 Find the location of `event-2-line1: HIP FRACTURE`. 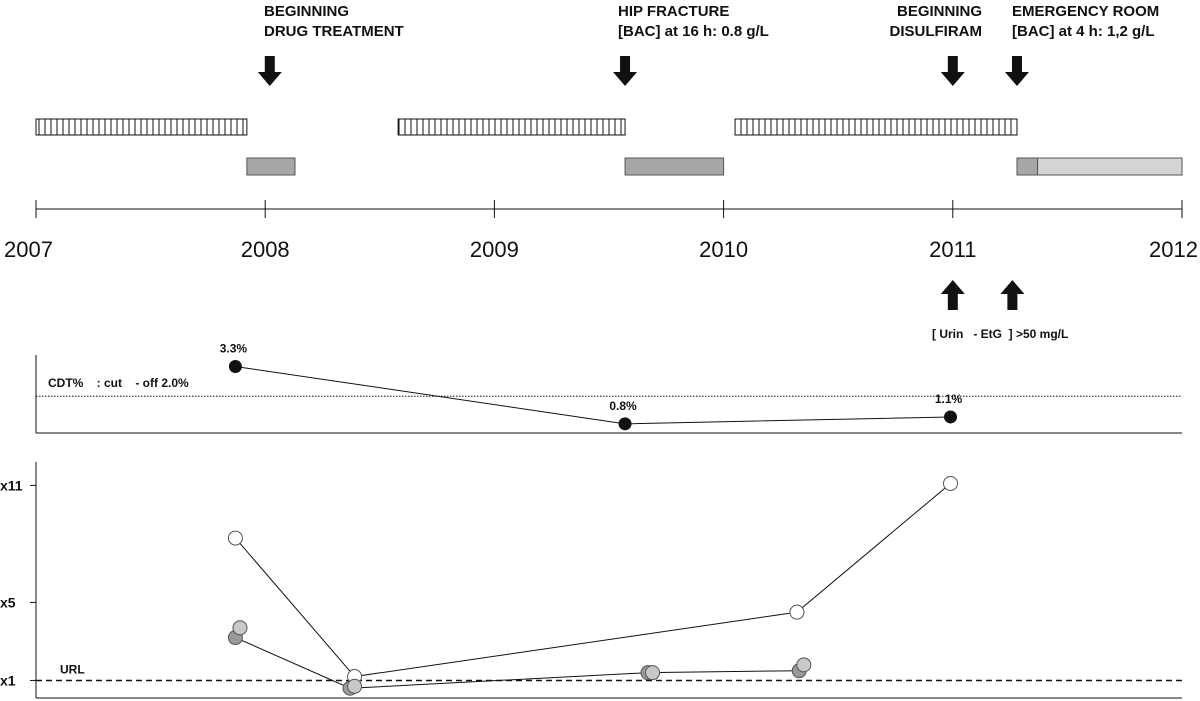

event-2-line1: HIP FRACTURE is located at coordinates (673, 11).